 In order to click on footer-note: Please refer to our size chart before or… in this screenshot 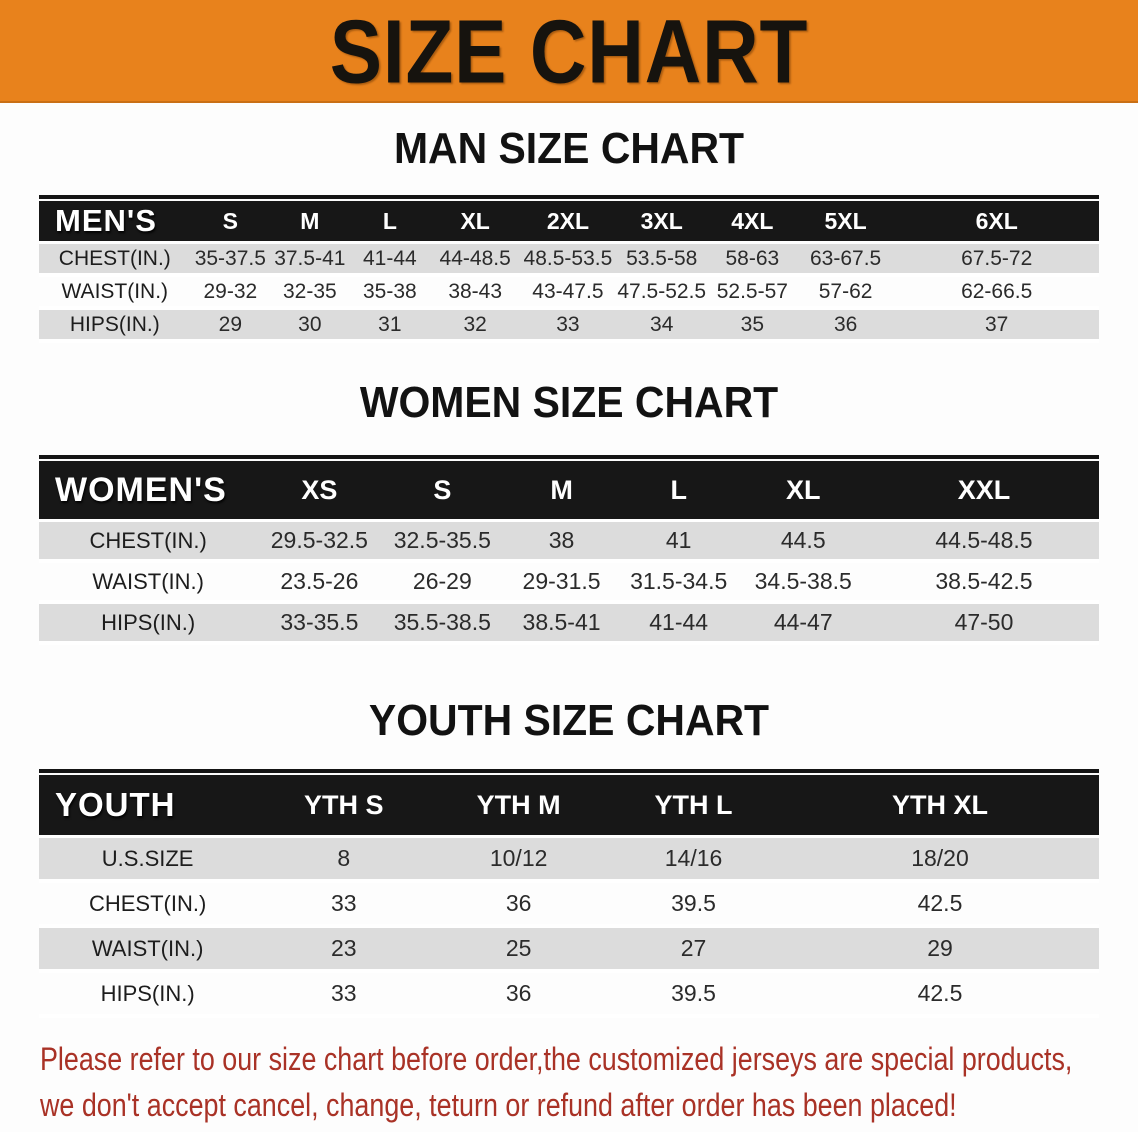, I will do `click(589, 1082)`.